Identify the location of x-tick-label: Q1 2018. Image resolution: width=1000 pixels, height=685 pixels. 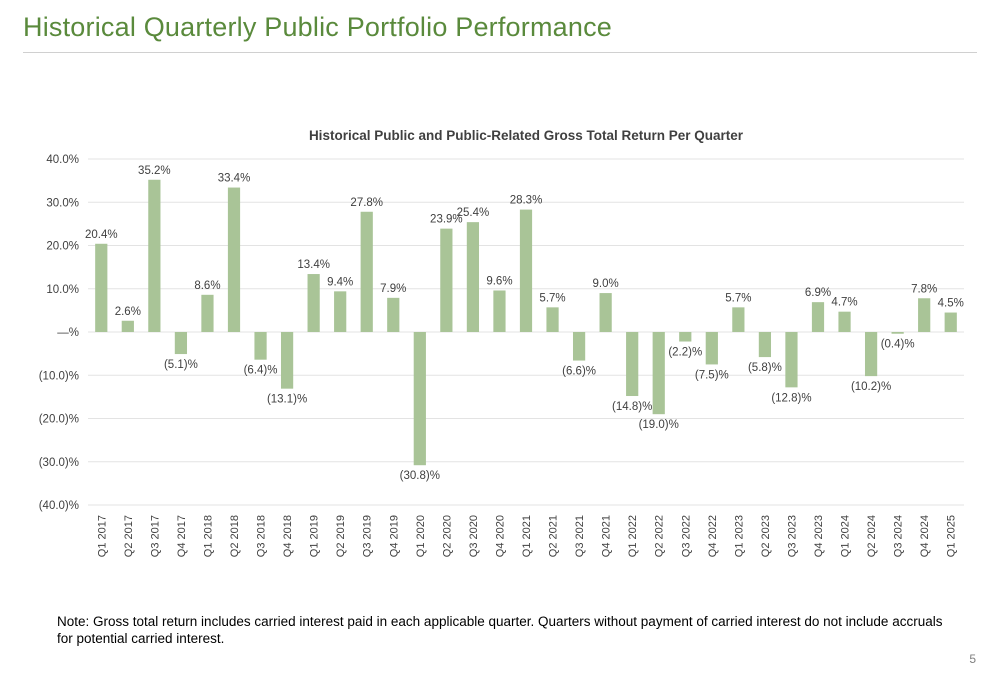
(208, 536).